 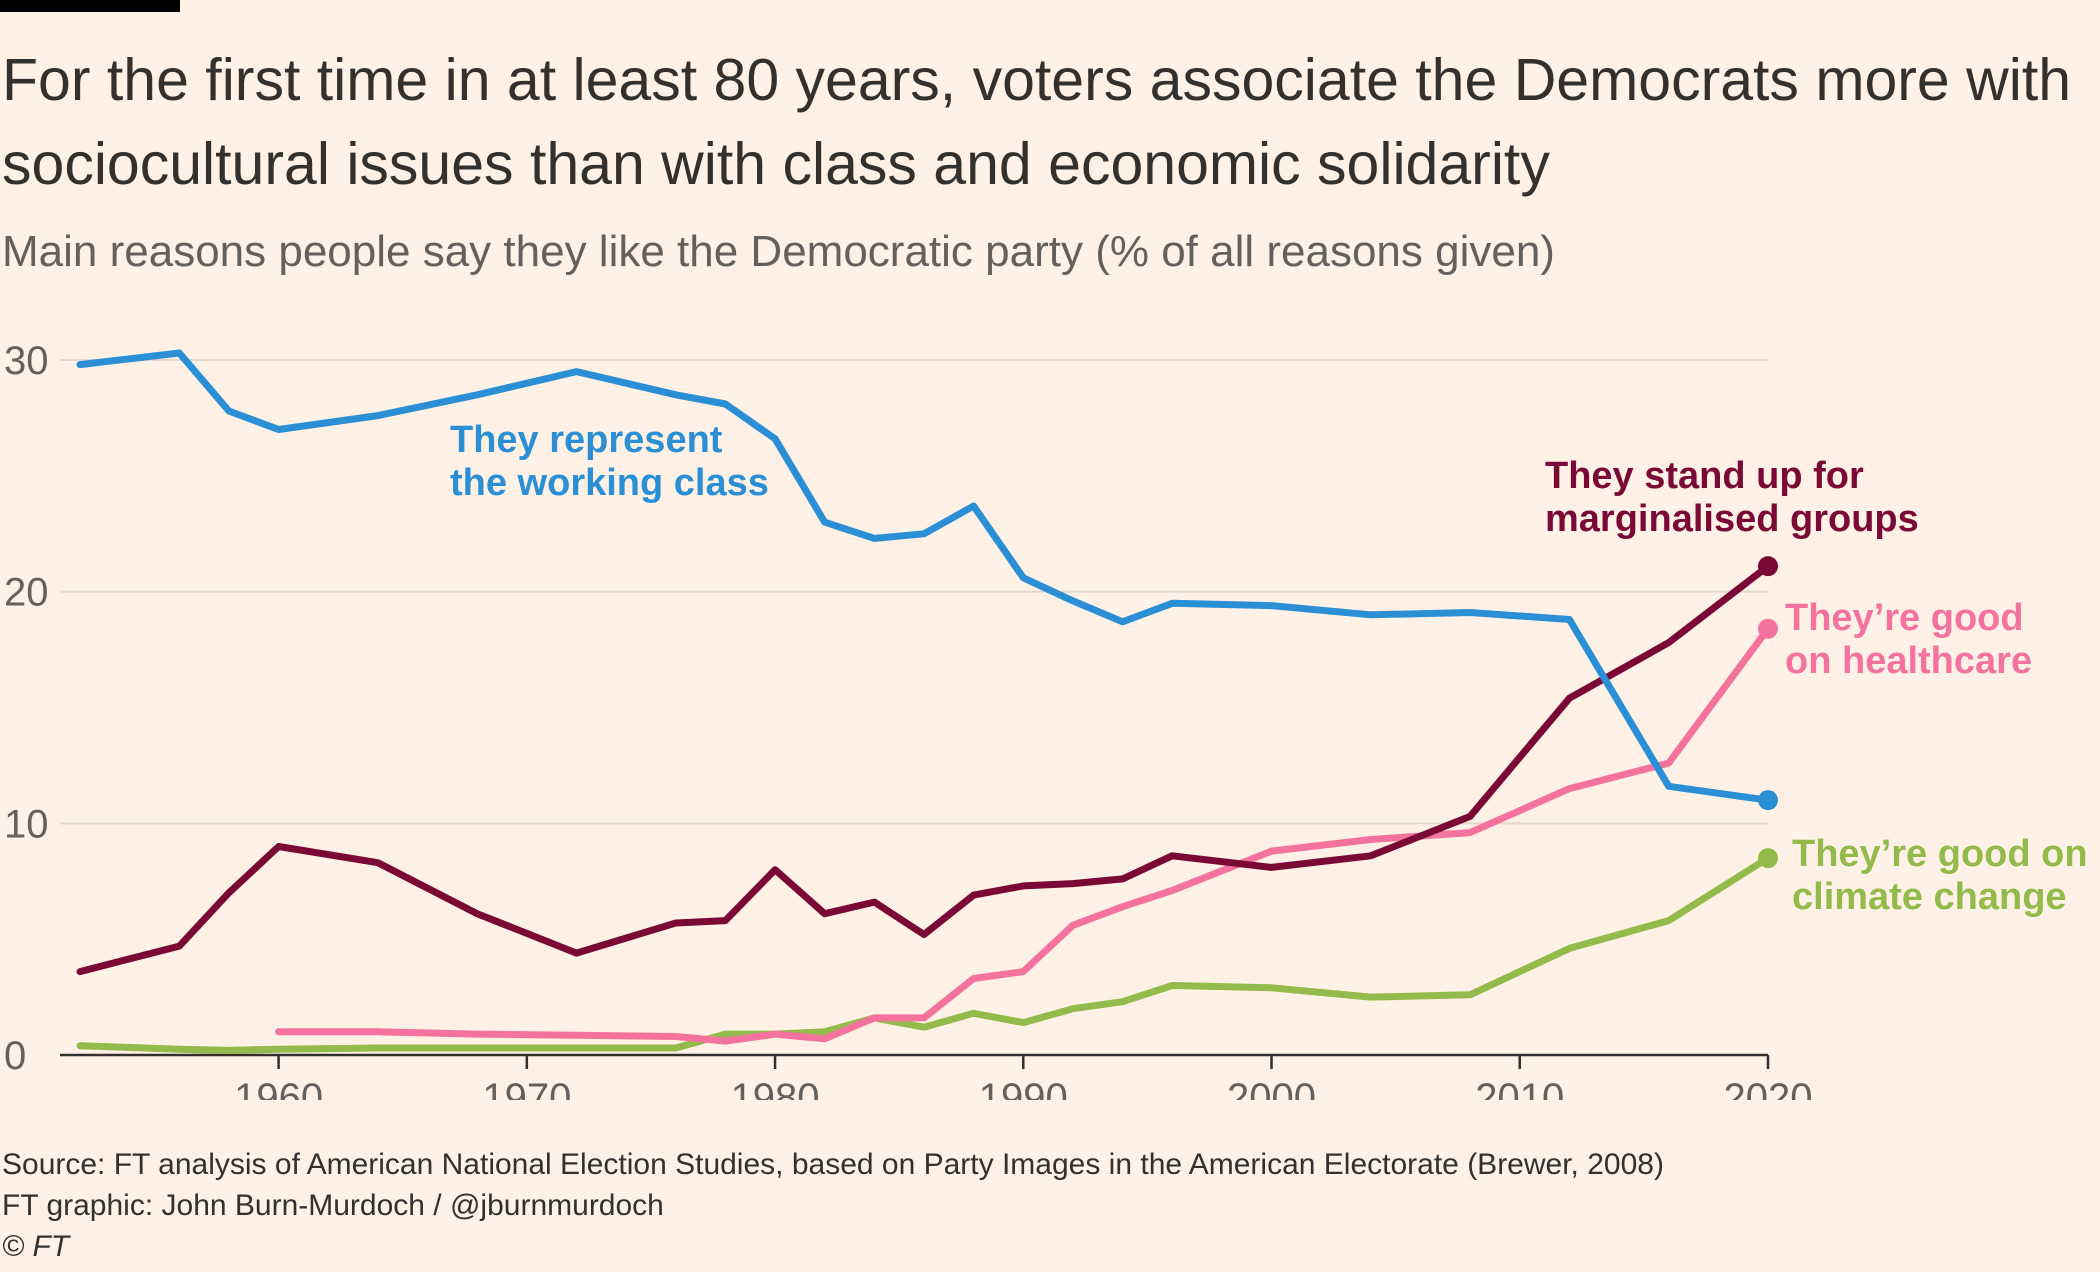 What do you see at coordinates (36, 1246) in the screenshot?
I see `copyright-note: © FT` at bounding box center [36, 1246].